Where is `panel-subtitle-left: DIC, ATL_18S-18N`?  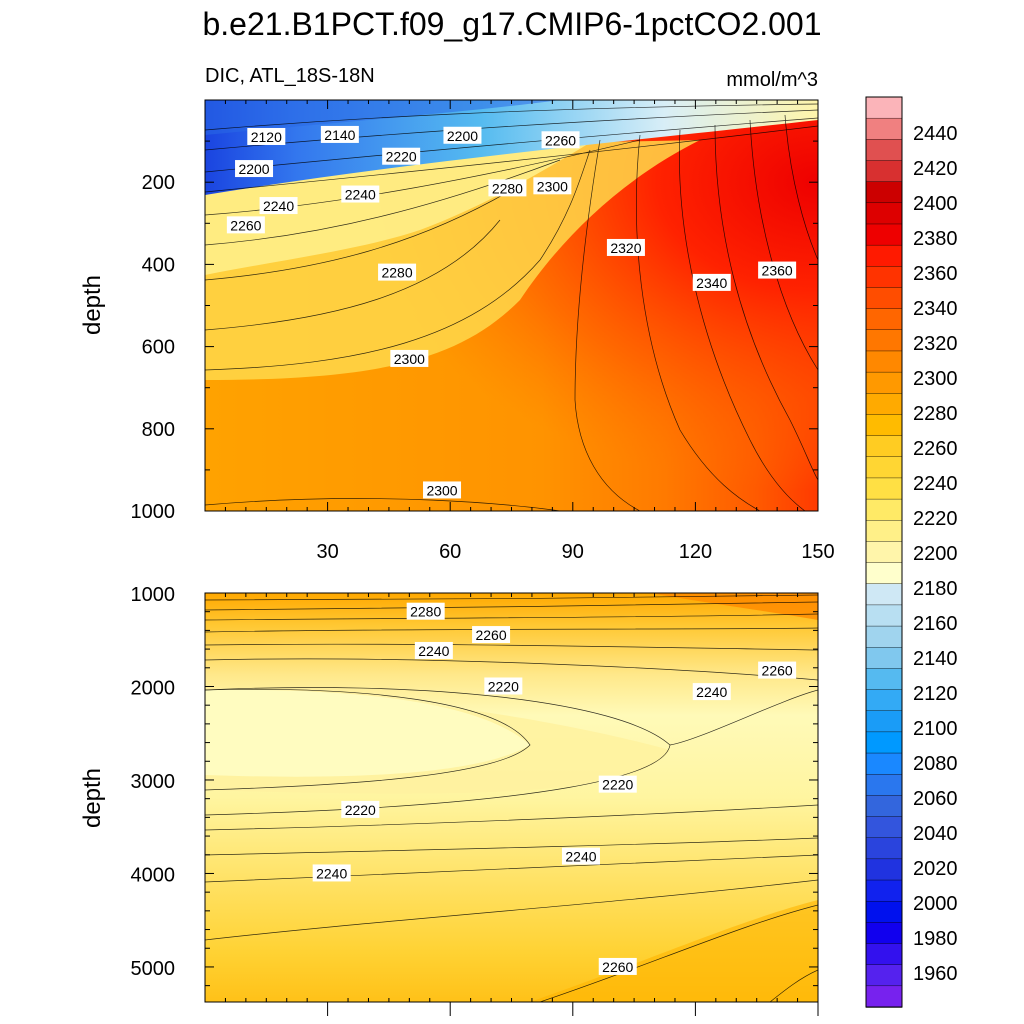 panel-subtitle-left: DIC, ATL_18S-18N is located at coordinates (290, 76).